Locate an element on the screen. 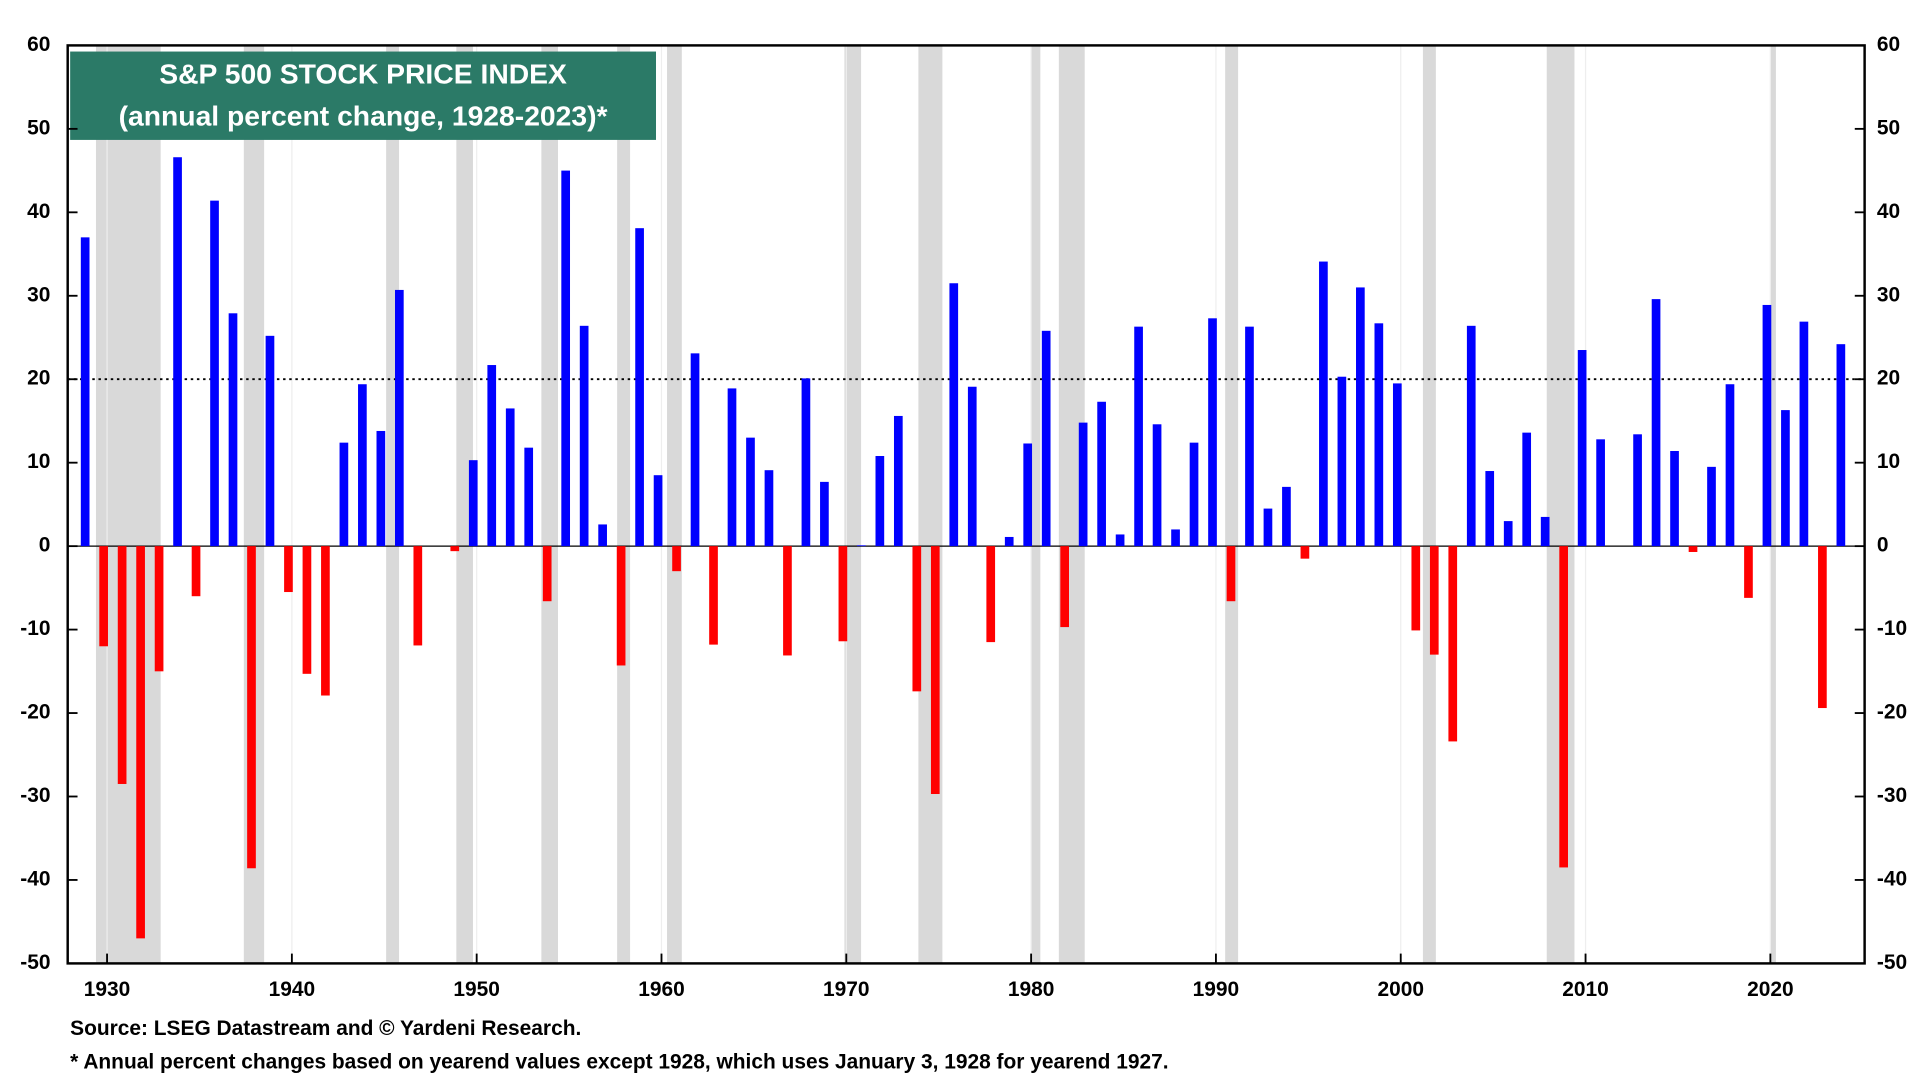 This screenshot has height=1080, width=1920. x-tick-label: 1930 is located at coordinates (107, 989).